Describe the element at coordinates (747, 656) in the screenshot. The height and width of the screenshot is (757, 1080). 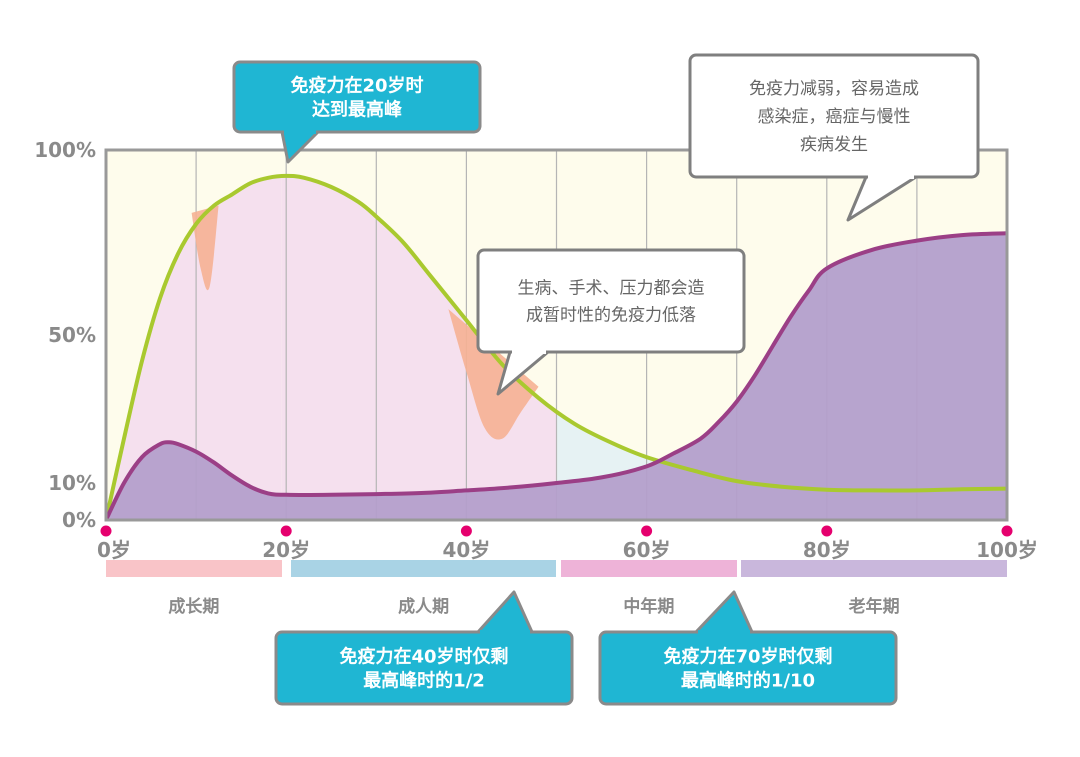
I see `callout-text: 免疫力在70岁时仅剩` at that location.